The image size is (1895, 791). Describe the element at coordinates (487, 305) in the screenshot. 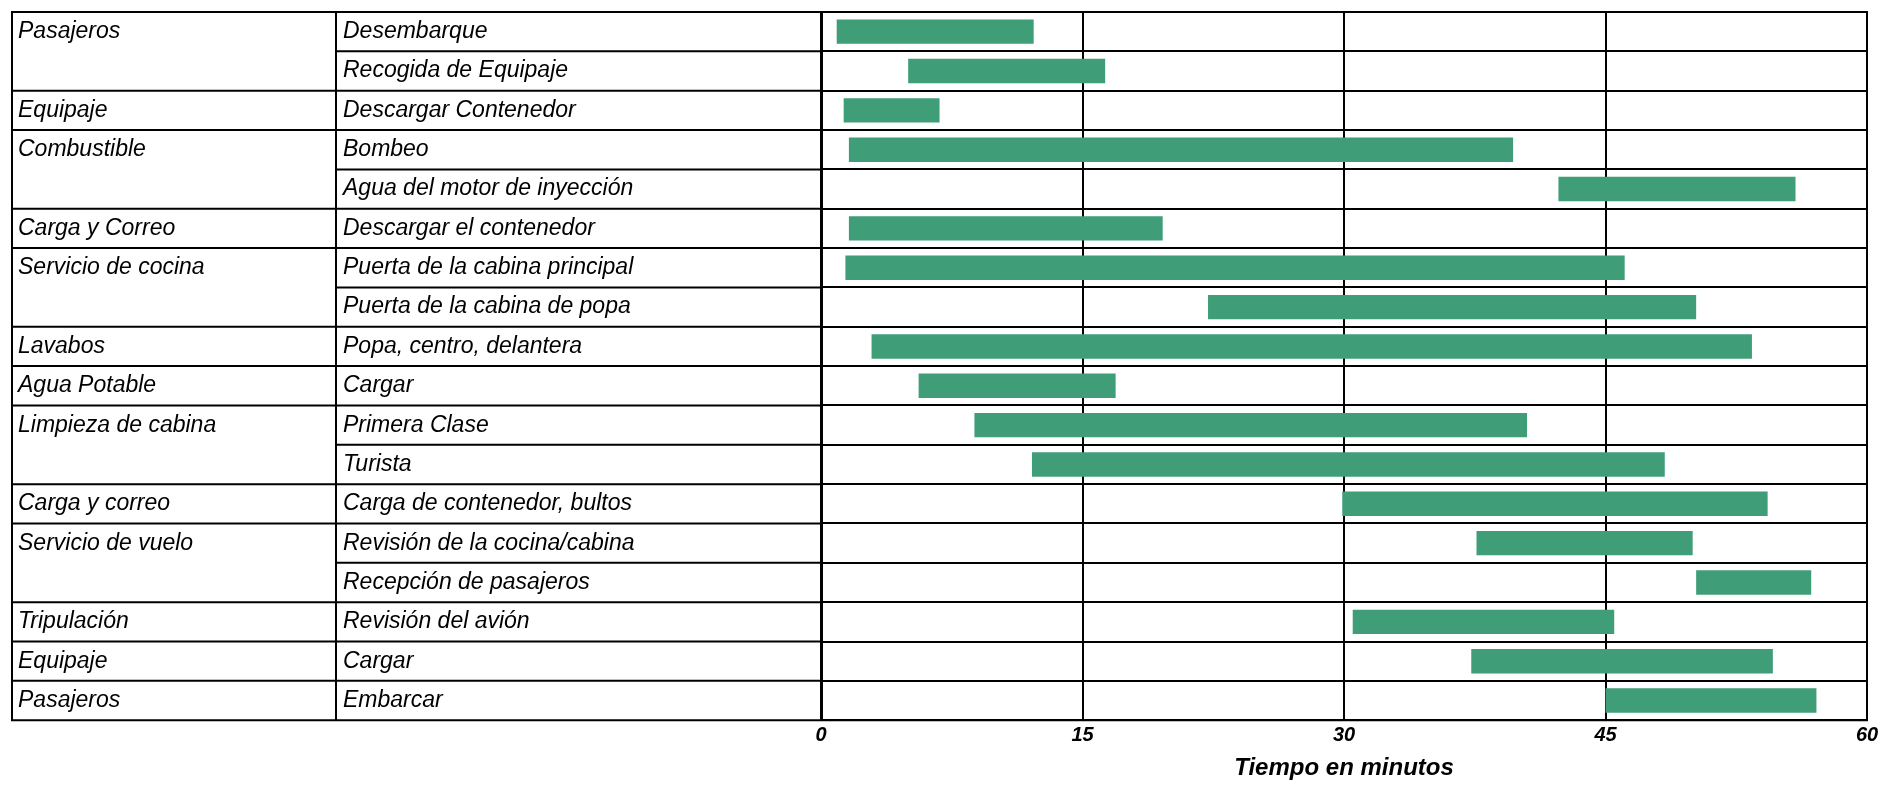

I see `y-tick-label: Puerta de la cabina de popa` at that location.